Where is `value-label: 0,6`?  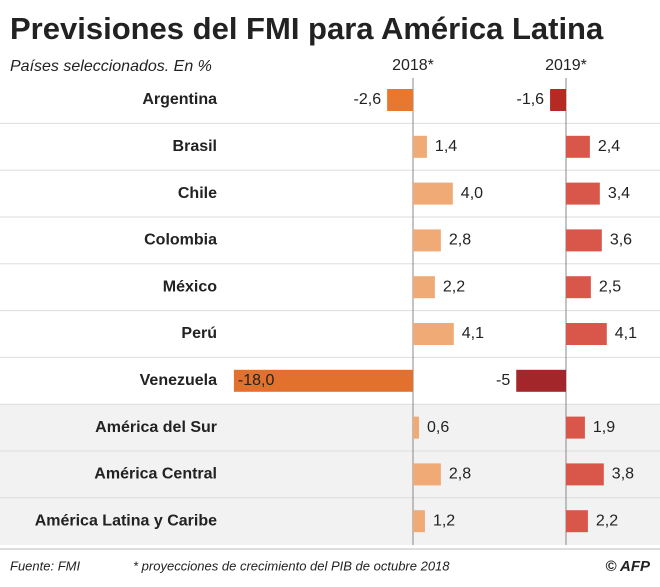 value-label: 0,6 is located at coordinates (438, 427).